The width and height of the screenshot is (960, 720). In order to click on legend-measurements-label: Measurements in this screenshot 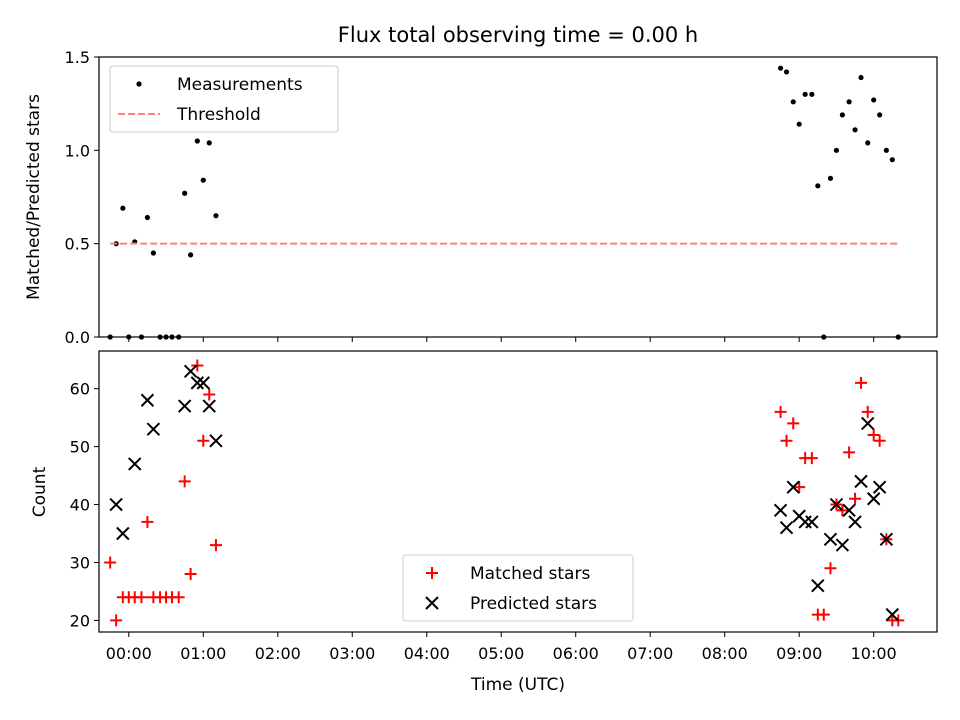, I will do `click(240, 85)`.